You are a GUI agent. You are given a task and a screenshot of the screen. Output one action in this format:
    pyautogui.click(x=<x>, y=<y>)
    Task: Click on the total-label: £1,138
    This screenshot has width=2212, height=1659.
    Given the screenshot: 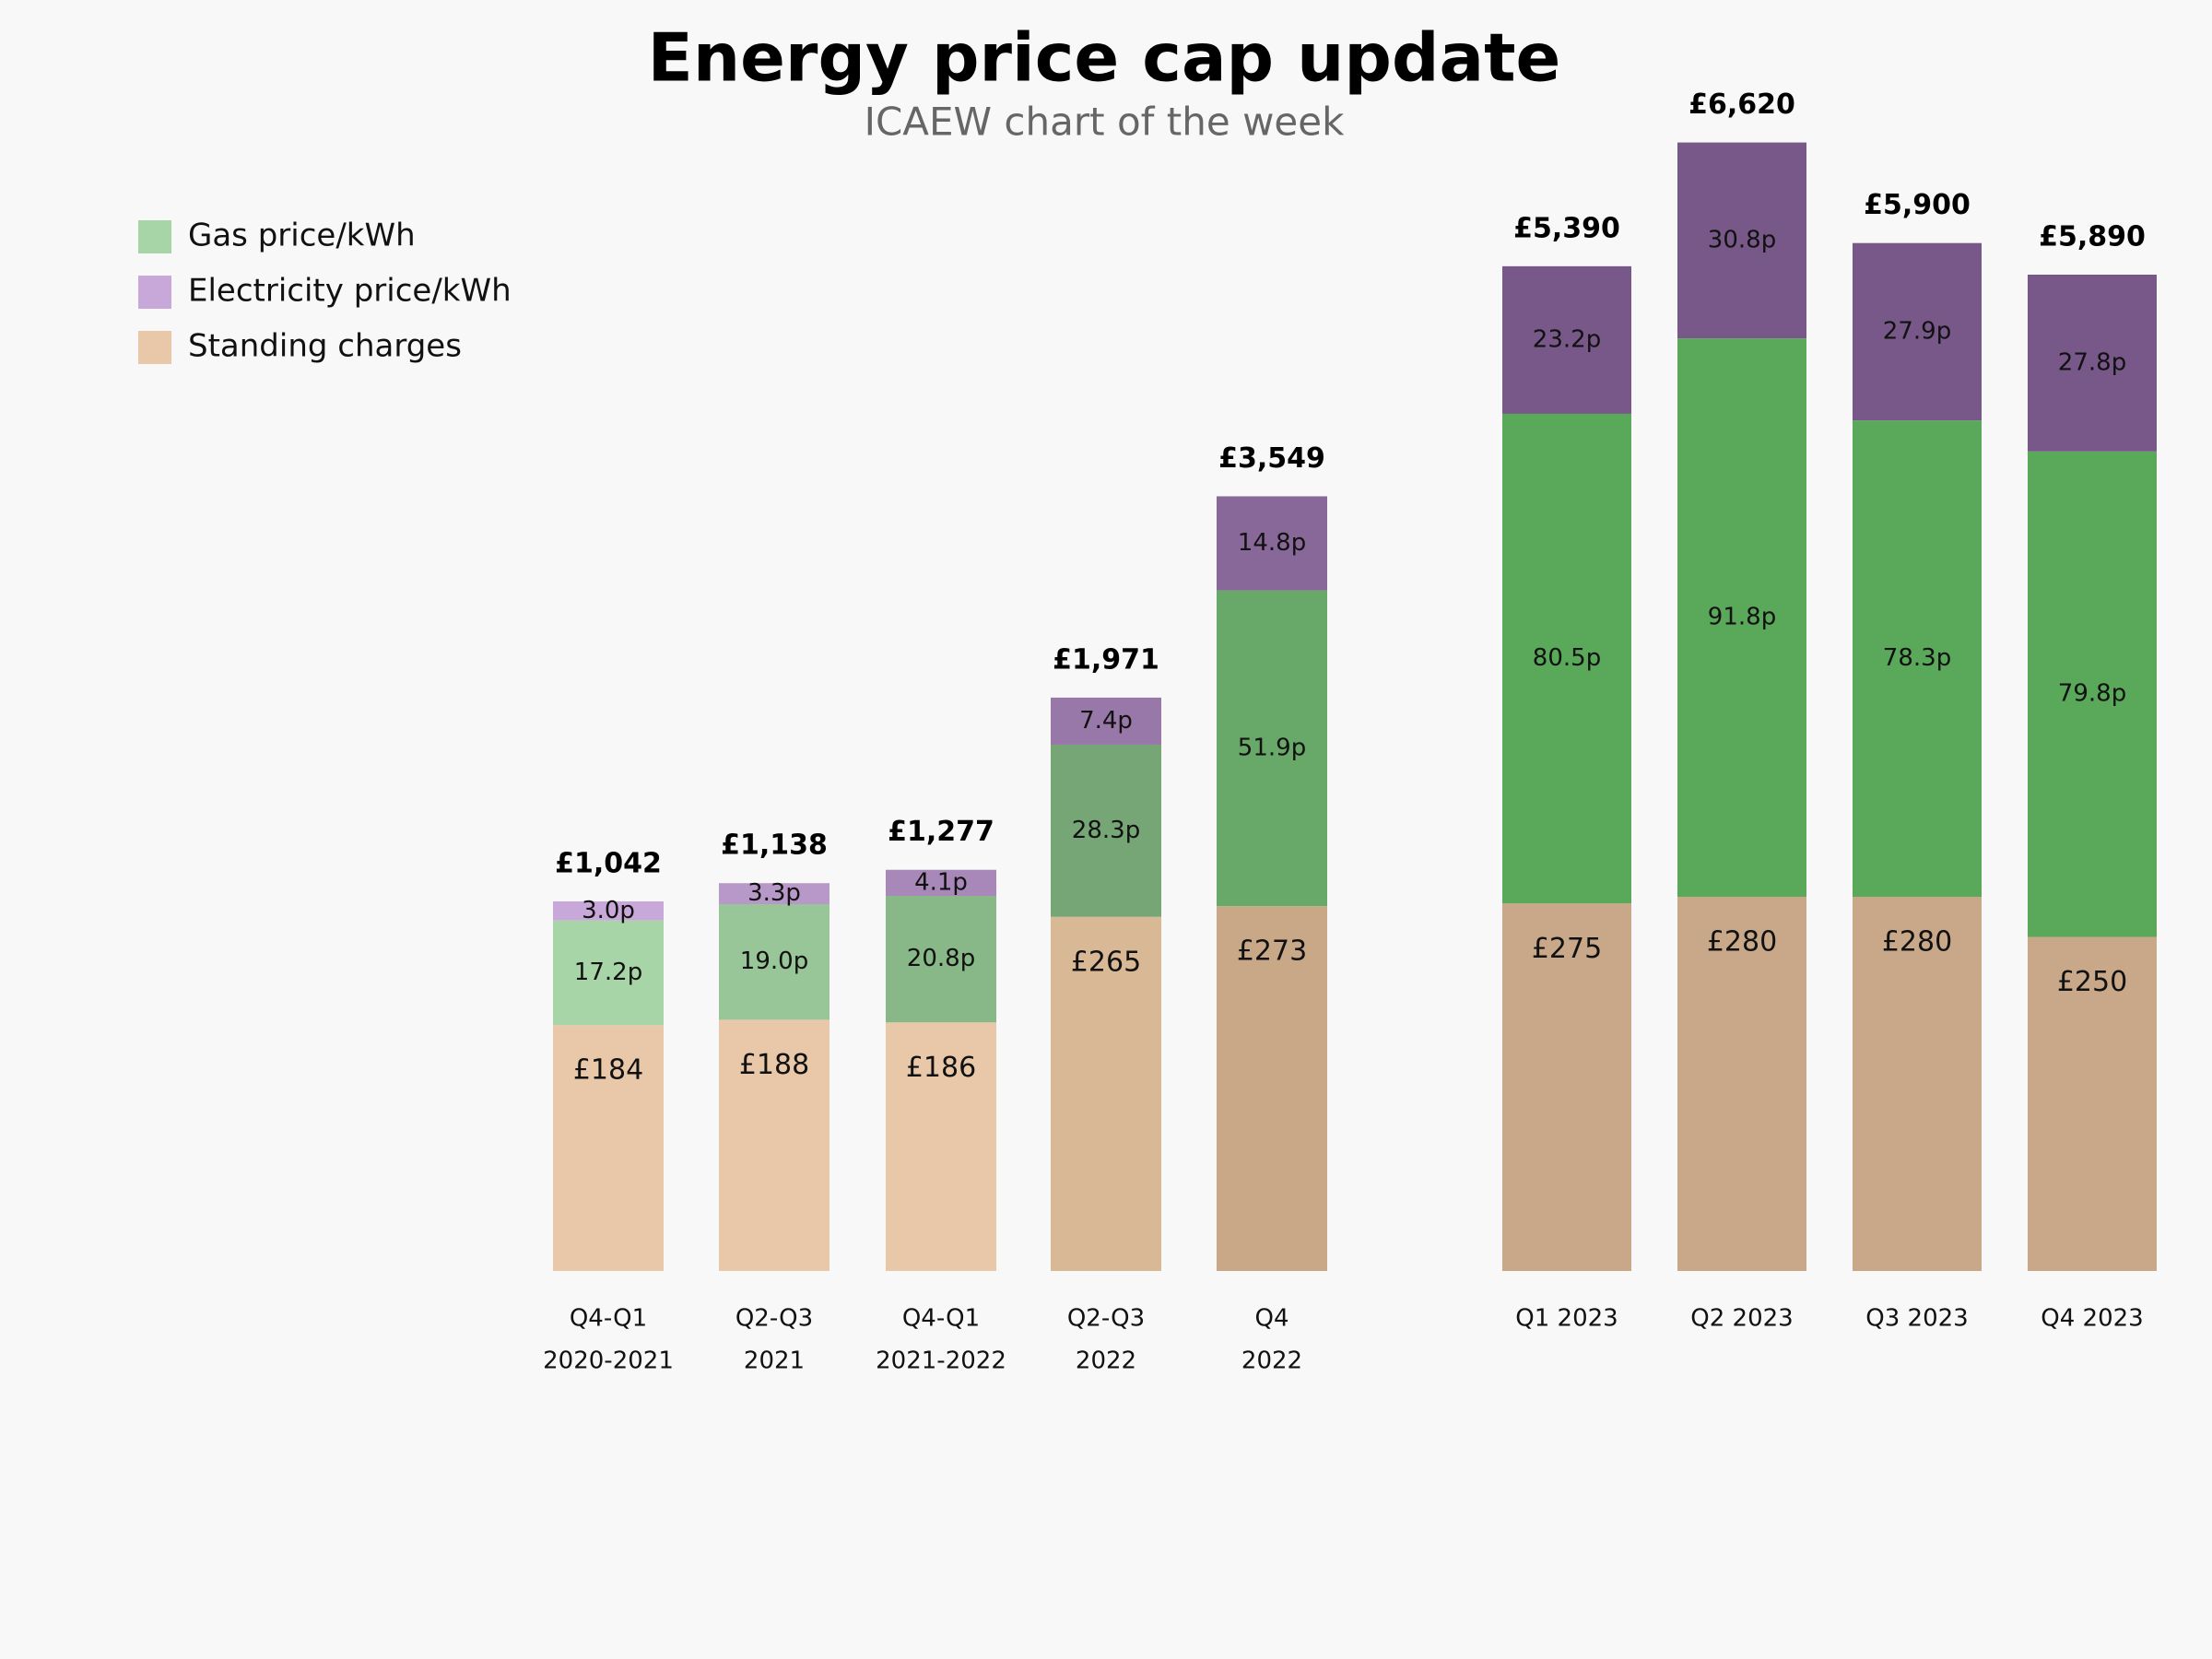 What is the action you would take?
    pyautogui.click(x=774, y=846)
    